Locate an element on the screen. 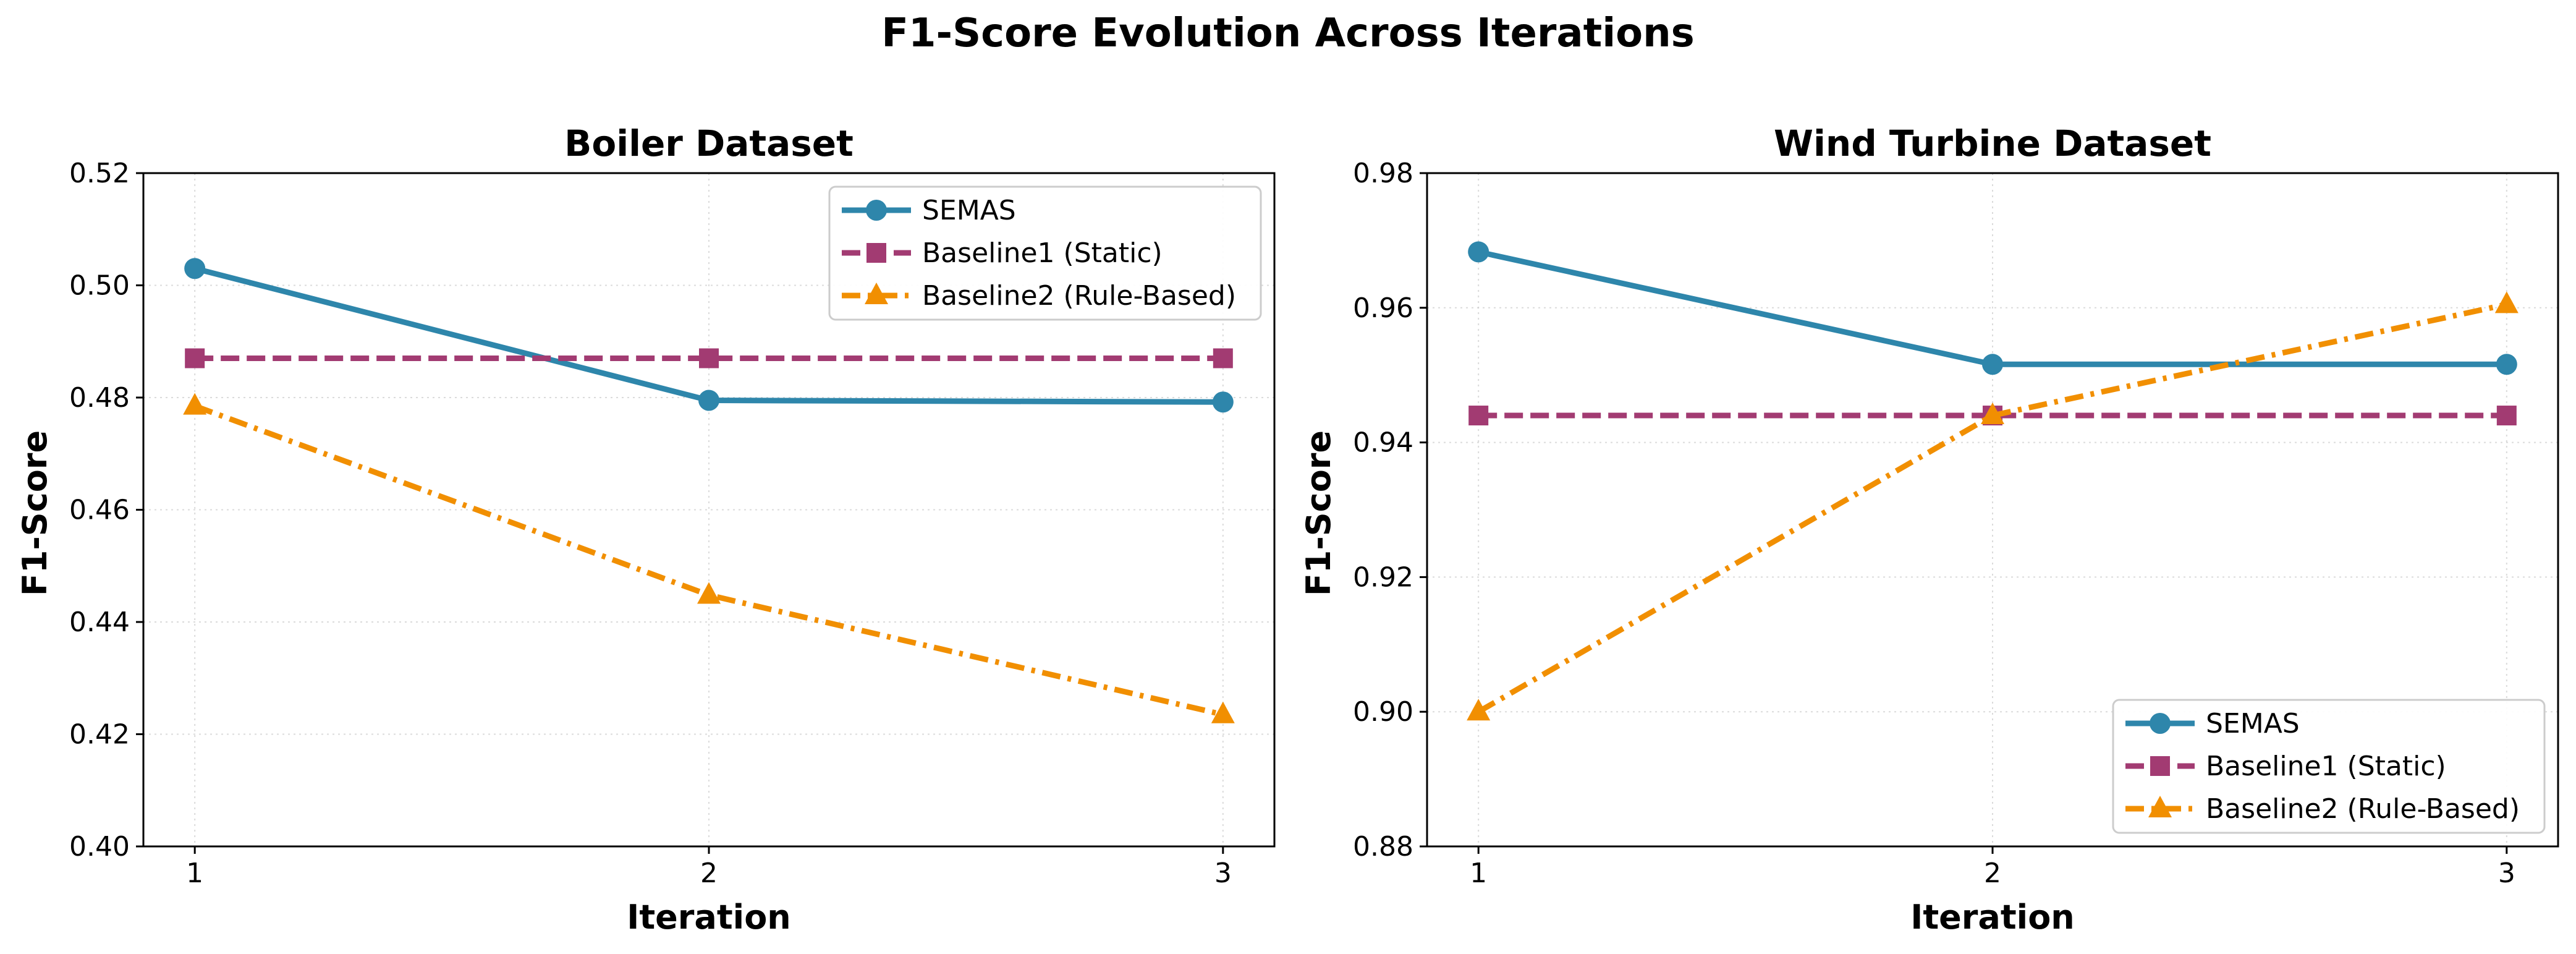  wind-turbine-x-tick-label: 3 is located at coordinates (2506, 874).